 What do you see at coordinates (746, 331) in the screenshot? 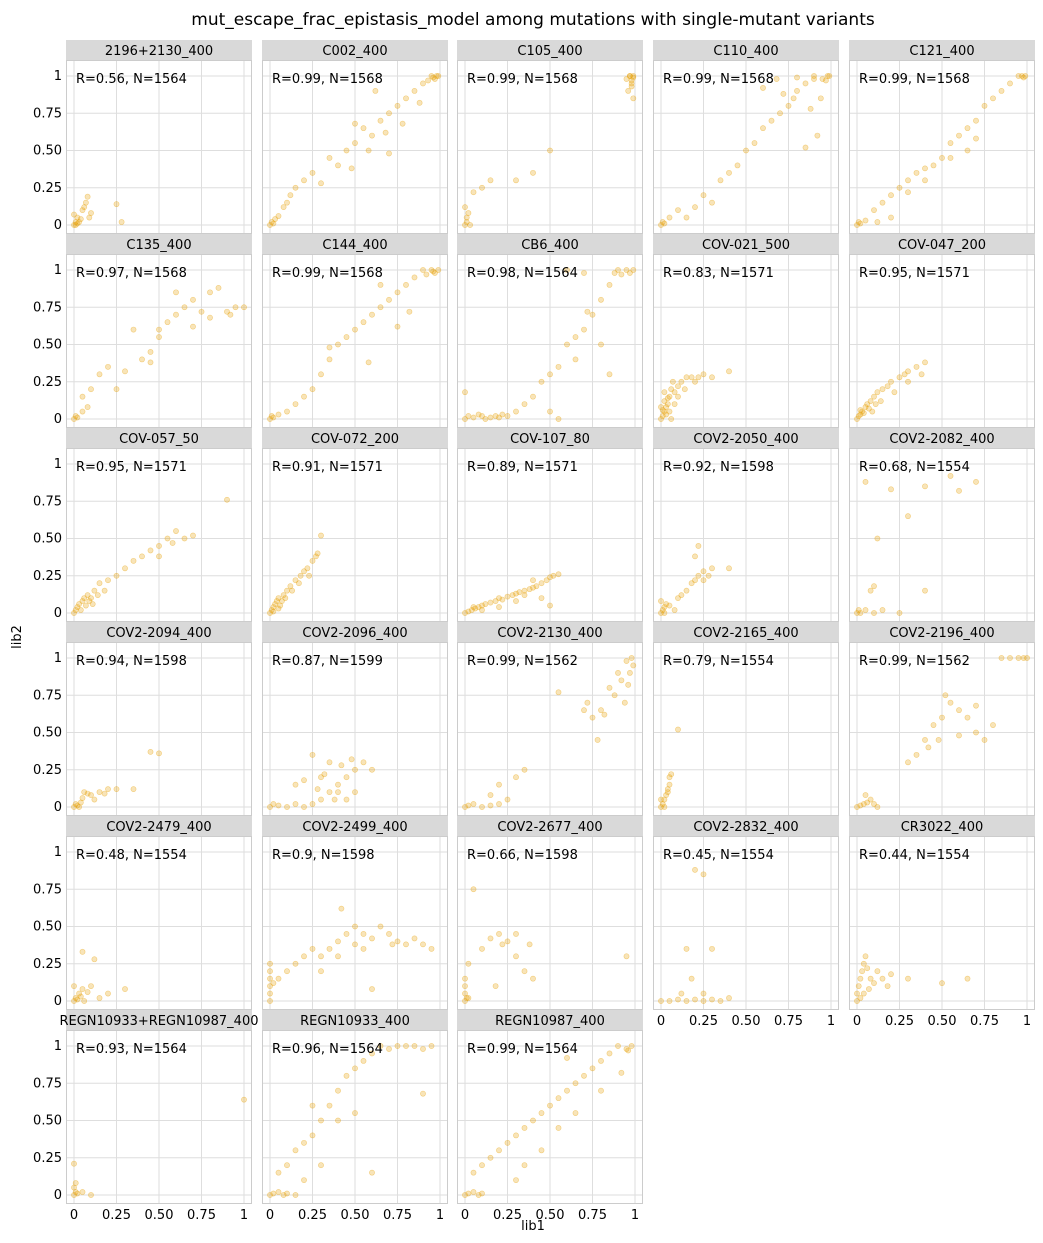
I see `facet-panel: COV-021_500 R=0.83, N=1571` at bounding box center [746, 331].